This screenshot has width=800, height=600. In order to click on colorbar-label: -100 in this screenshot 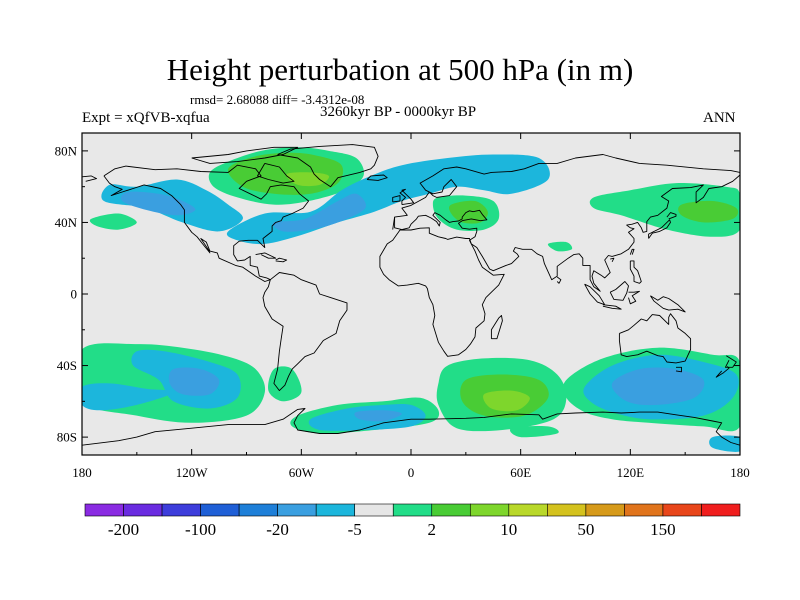, I will do `click(200, 529)`.